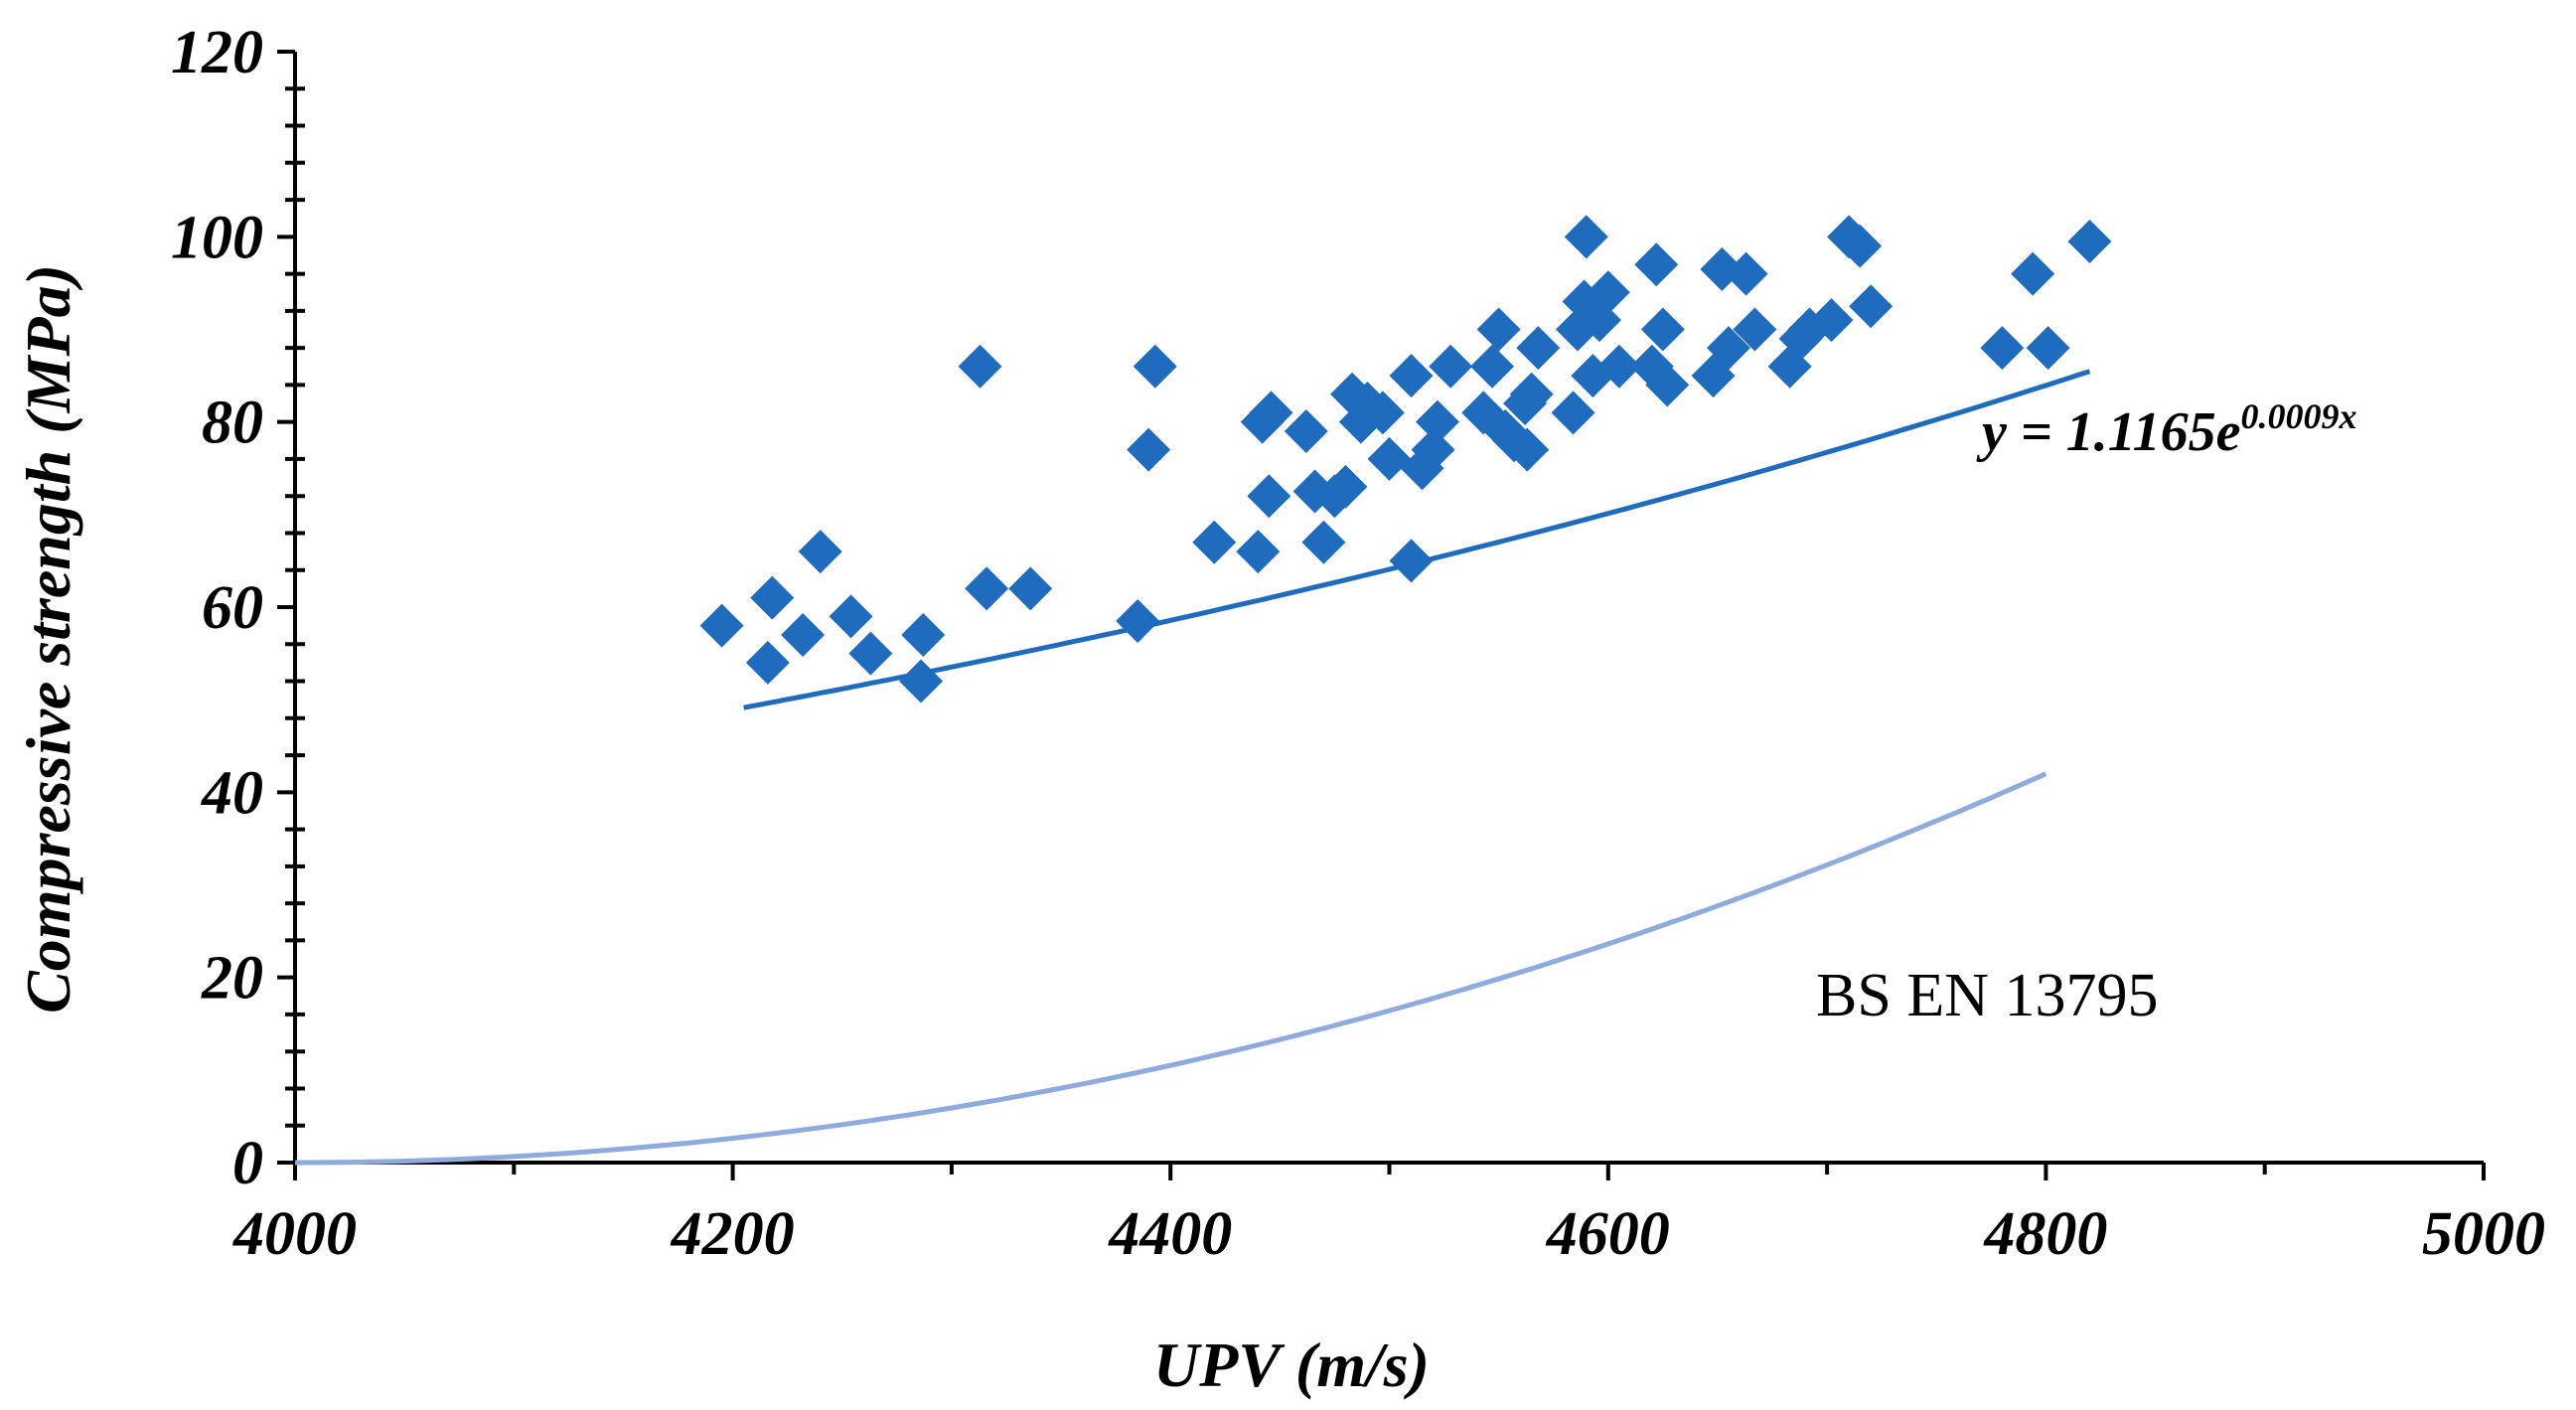 The image size is (2576, 1410). I want to click on equation-main: y = 1.1165e, so click(2108, 432).